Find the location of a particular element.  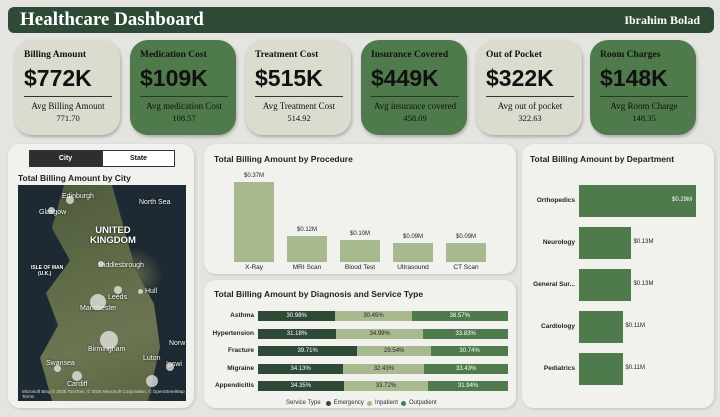

department-category-label: Pediatrics is located at coordinates (559, 368).